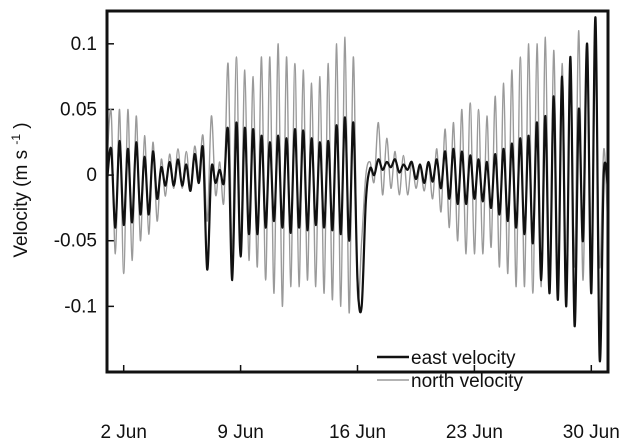 The image size is (619, 445). Describe the element at coordinates (16, 139) in the screenshot. I see `y-axis-label-superscript: -1` at that location.